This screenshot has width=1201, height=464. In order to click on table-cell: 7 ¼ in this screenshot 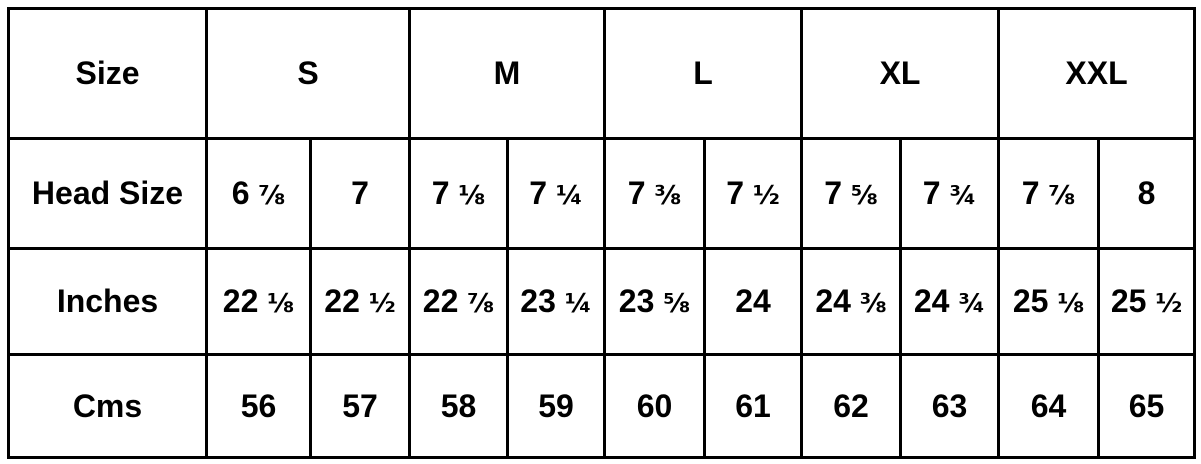, I will do `click(556, 193)`.